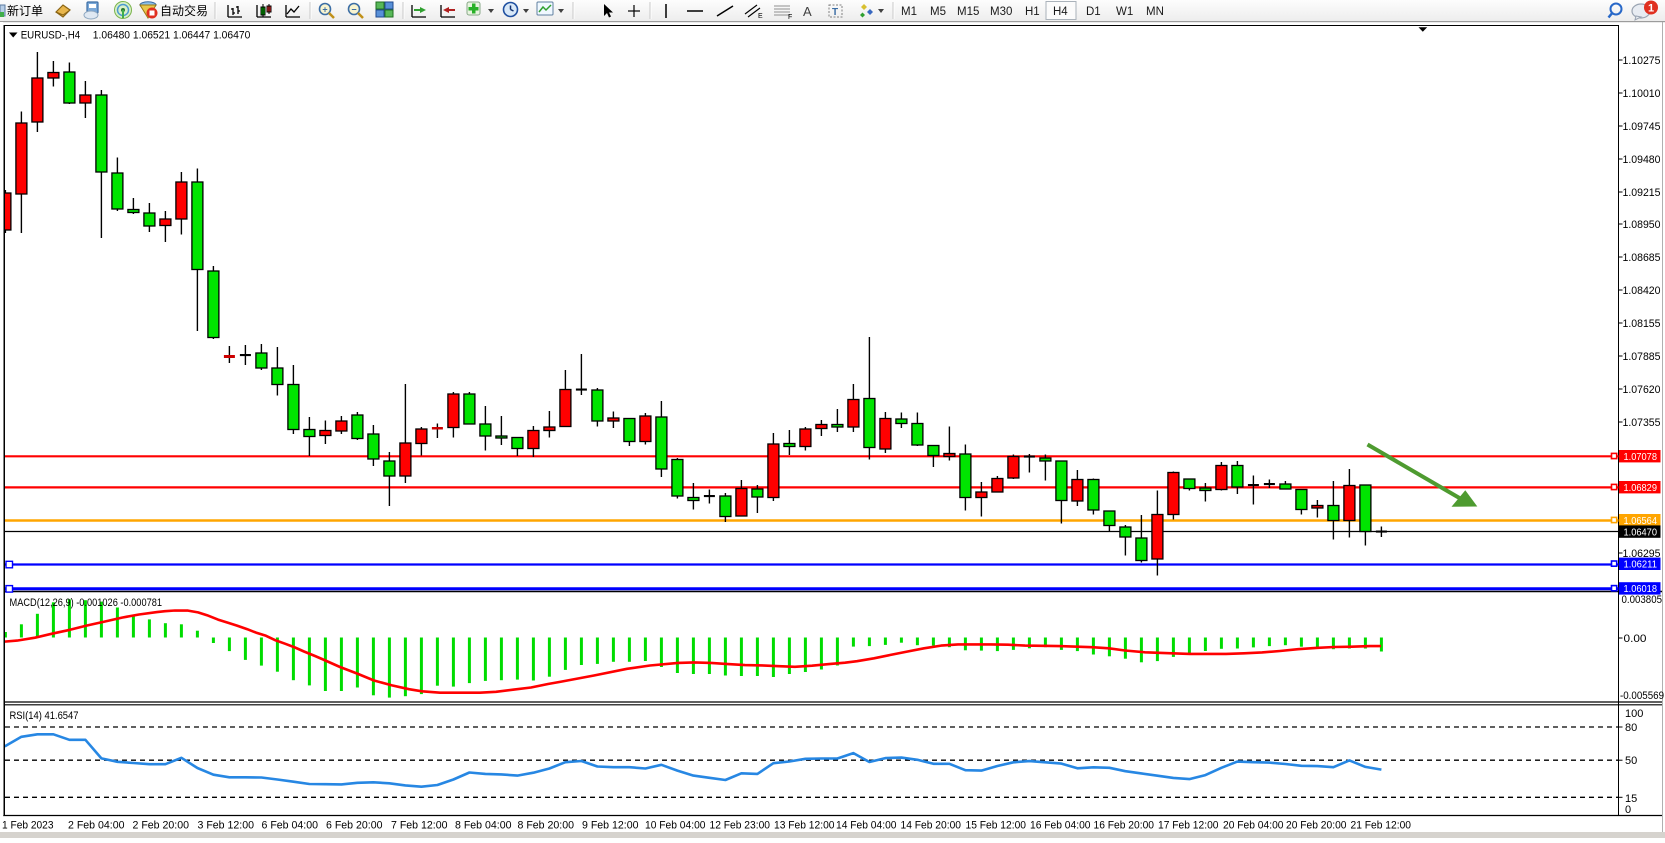  I want to click on svg-text: M5, so click(938, 12).